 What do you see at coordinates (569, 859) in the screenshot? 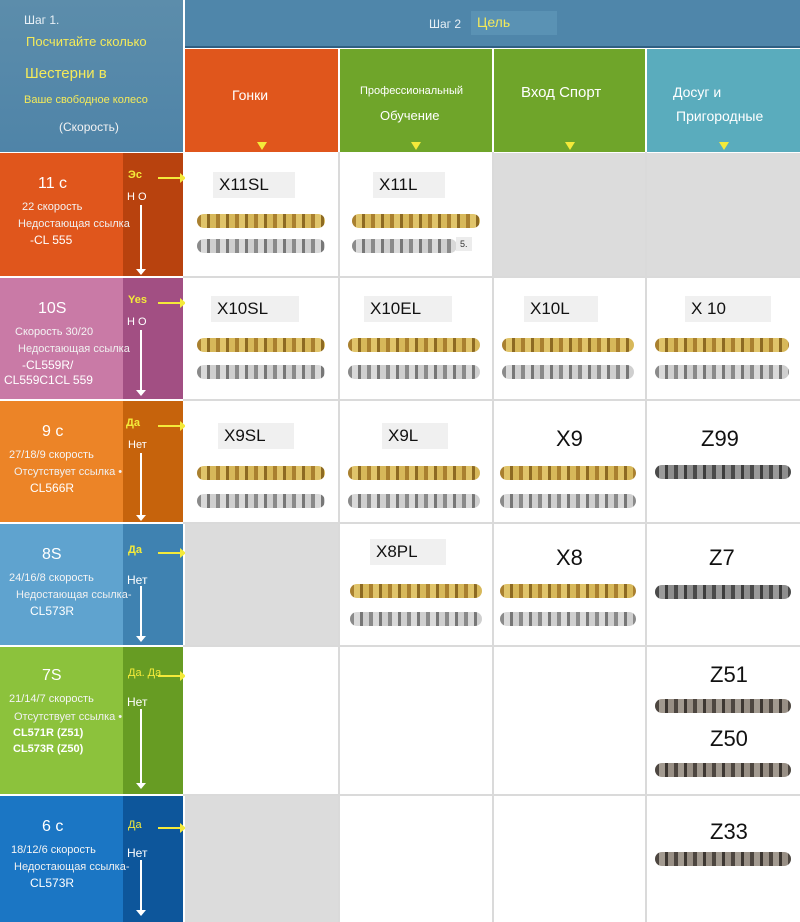
I see `cell-6-entry-empty` at bounding box center [569, 859].